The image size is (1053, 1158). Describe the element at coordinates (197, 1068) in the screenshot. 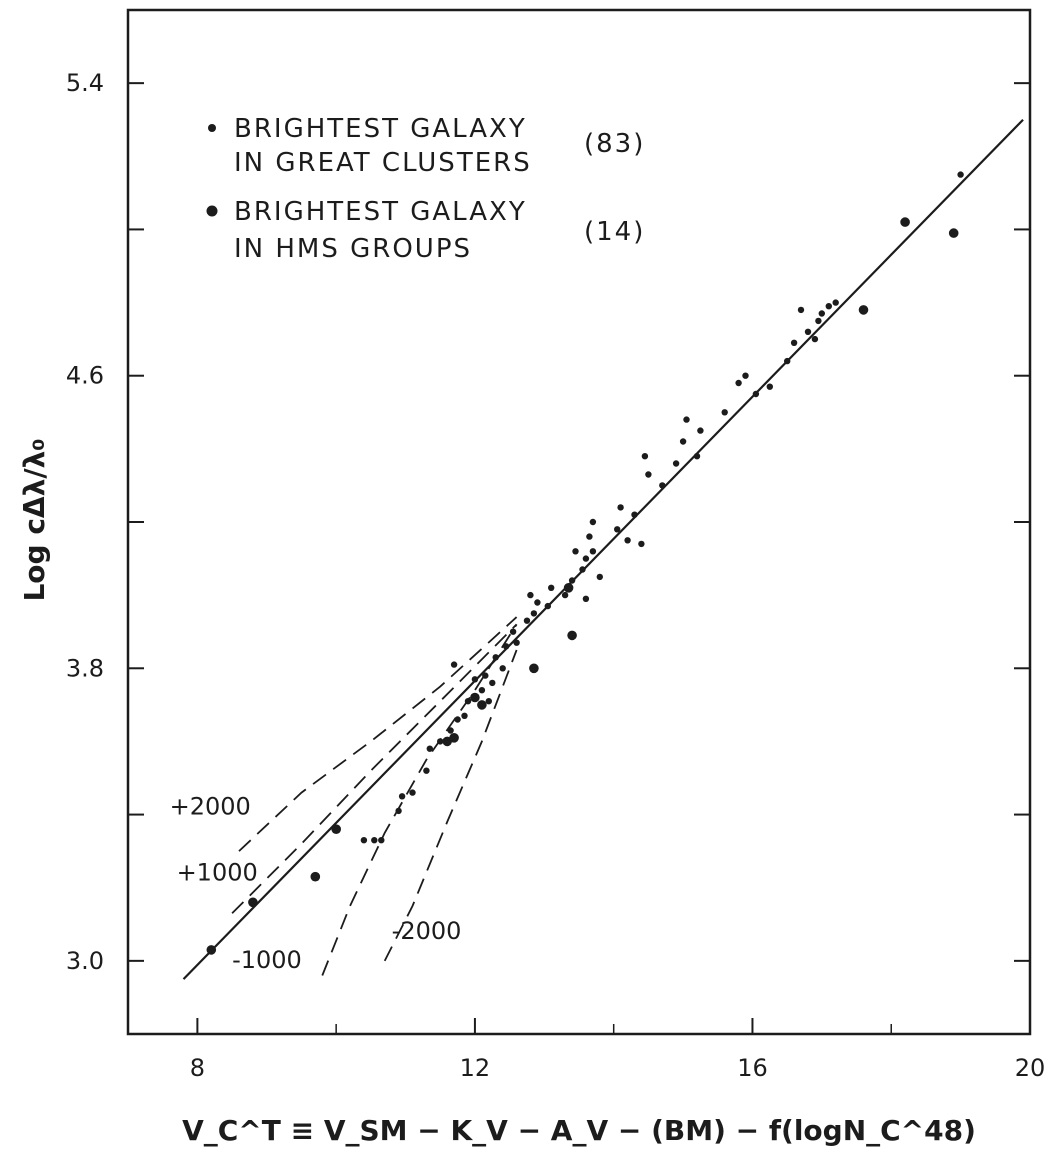

I see `x-tick-label: 8` at that location.